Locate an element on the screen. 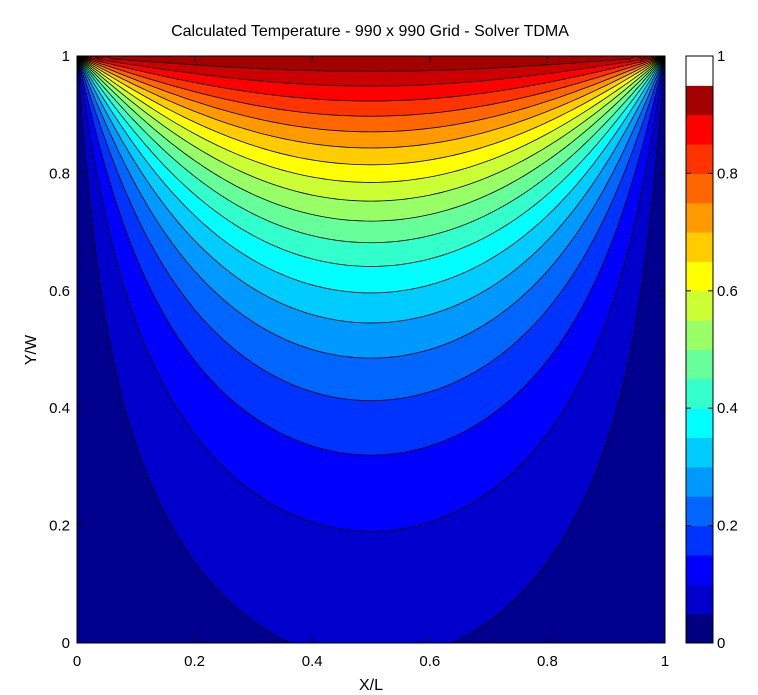 This screenshot has width=758, height=695. y-tick-label: 0.2 is located at coordinates (59, 526).